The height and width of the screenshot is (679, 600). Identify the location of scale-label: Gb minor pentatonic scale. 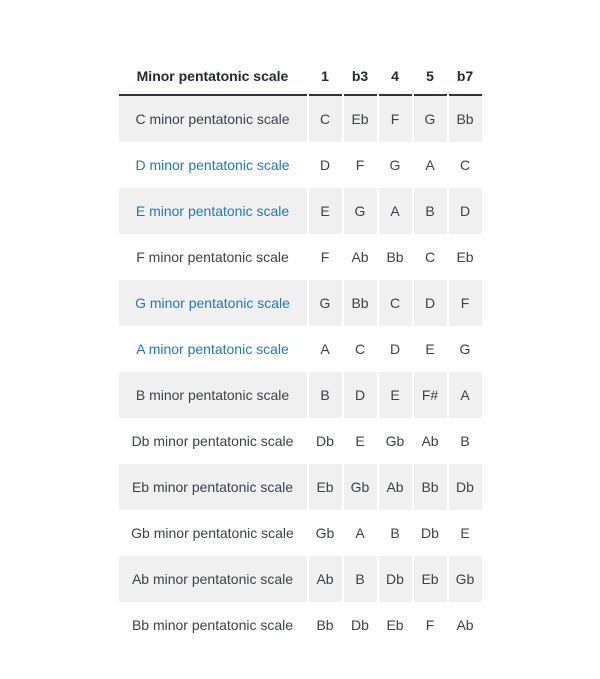
(212, 533).